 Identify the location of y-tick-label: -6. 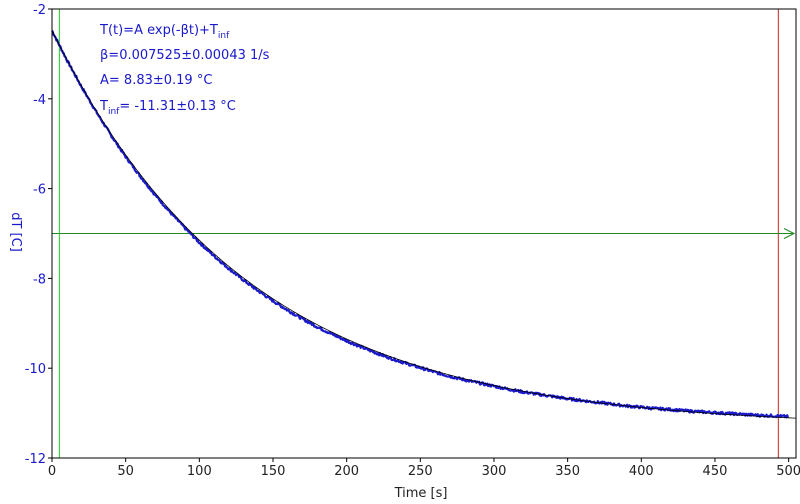
(39, 190).